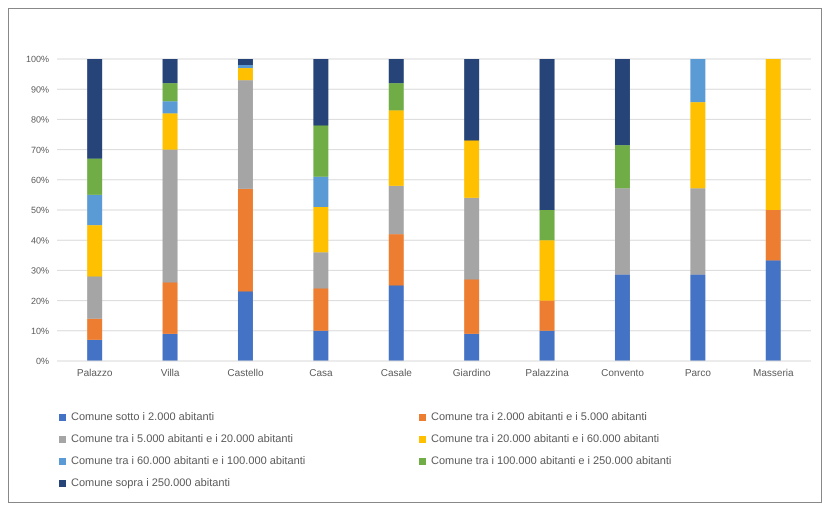 The width and height of the screenshot is (832, 511). Describe the element at coordinates (622, 374) in the screenshot. I see `x-tick-label: Convento` at that location.